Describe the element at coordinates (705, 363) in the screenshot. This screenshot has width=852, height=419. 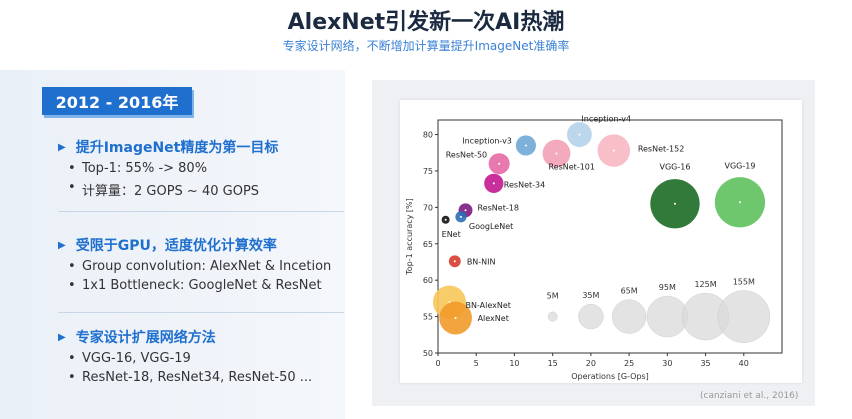
I see `x-tick-label: 35` at that location.